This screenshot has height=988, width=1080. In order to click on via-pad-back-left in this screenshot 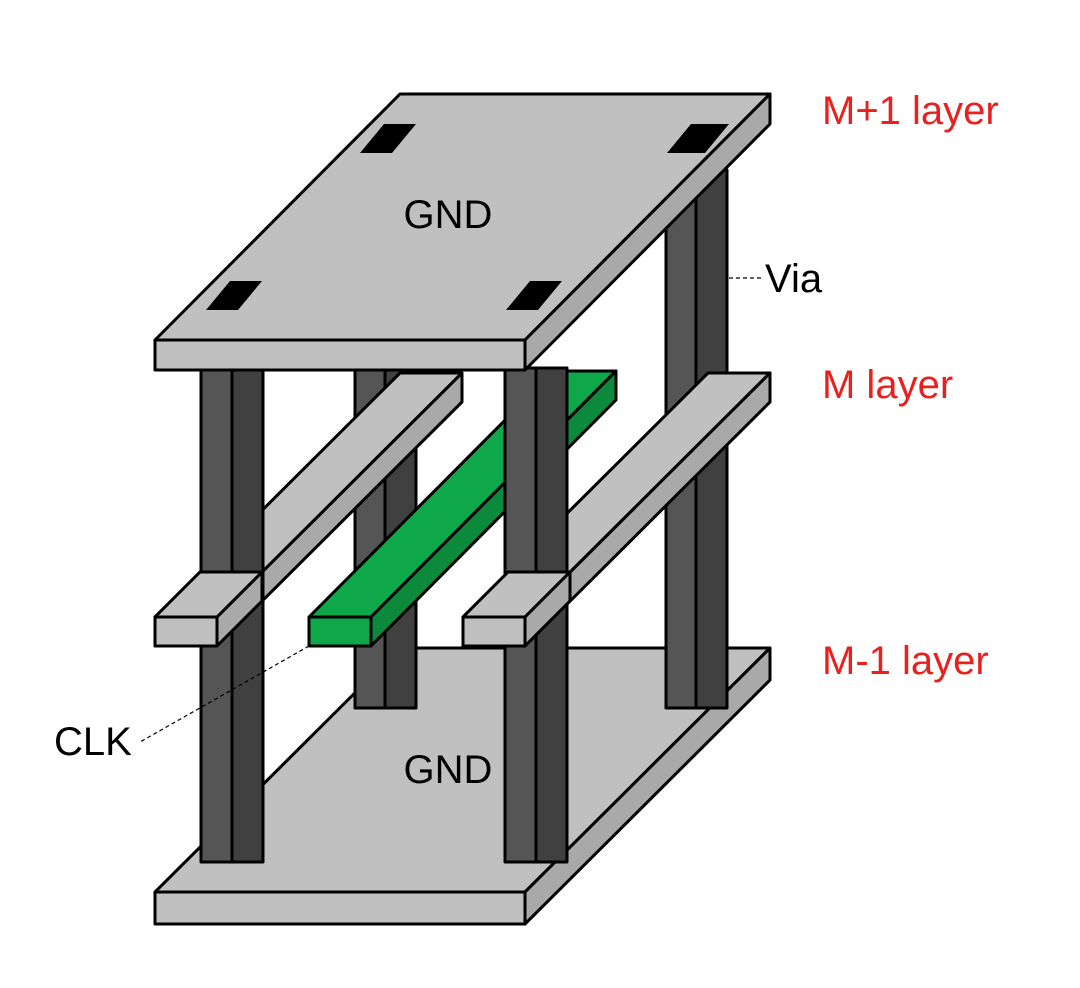, I will do `click(388, 138)`.